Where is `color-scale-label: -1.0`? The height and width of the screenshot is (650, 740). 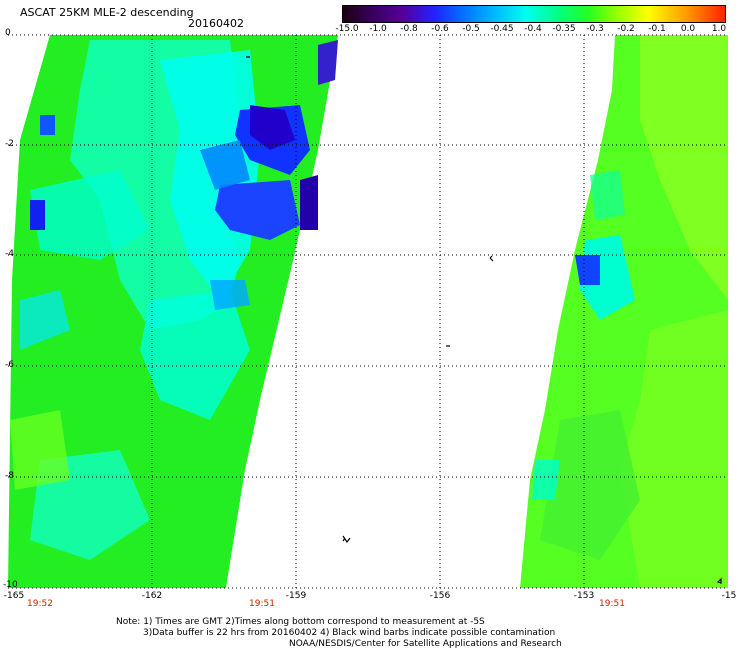 color-scale-label: -1.0 is located at coordinates (378, 29).